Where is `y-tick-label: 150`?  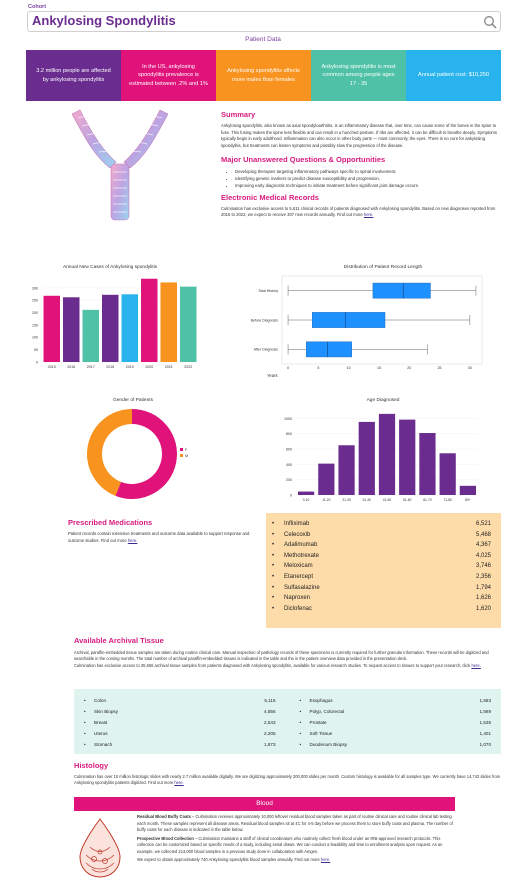 y-tick-label: 150 is located at coordinates (35, 325).